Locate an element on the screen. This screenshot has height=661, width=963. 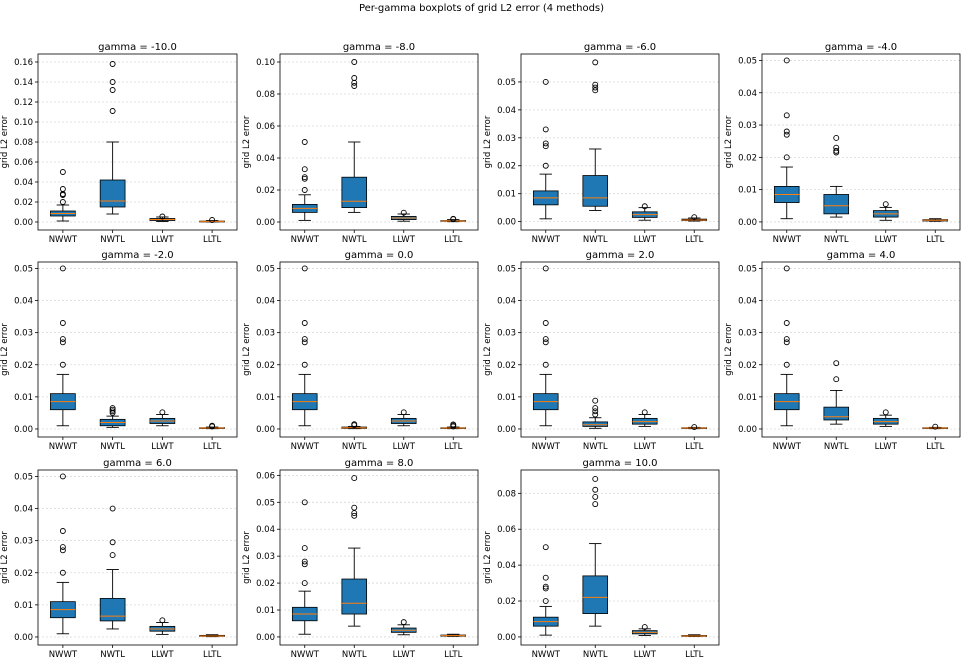
subplot-title: gamma = -4.0 is located at coordinates (861, 47).